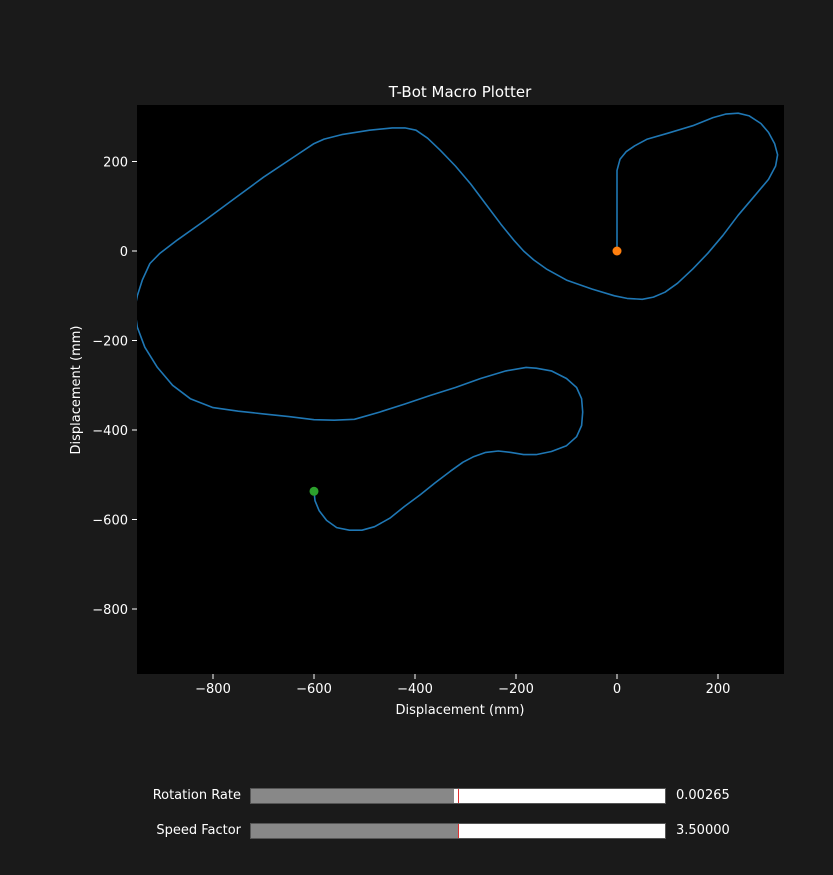 This screenshot has height=875, width=833. I want to click on end-point-marker, so click(314, 491).